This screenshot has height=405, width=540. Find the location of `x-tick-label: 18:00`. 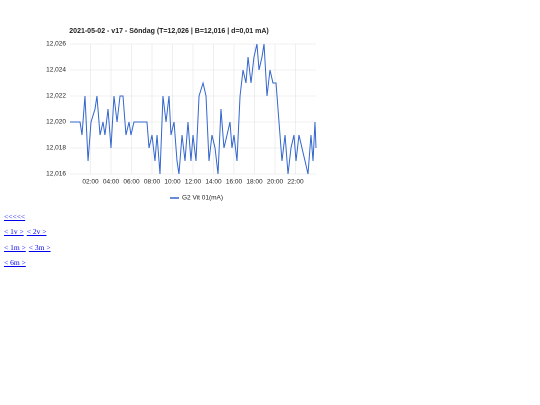

x-tick-label: 18:00 is located at coordinates (254, 182).